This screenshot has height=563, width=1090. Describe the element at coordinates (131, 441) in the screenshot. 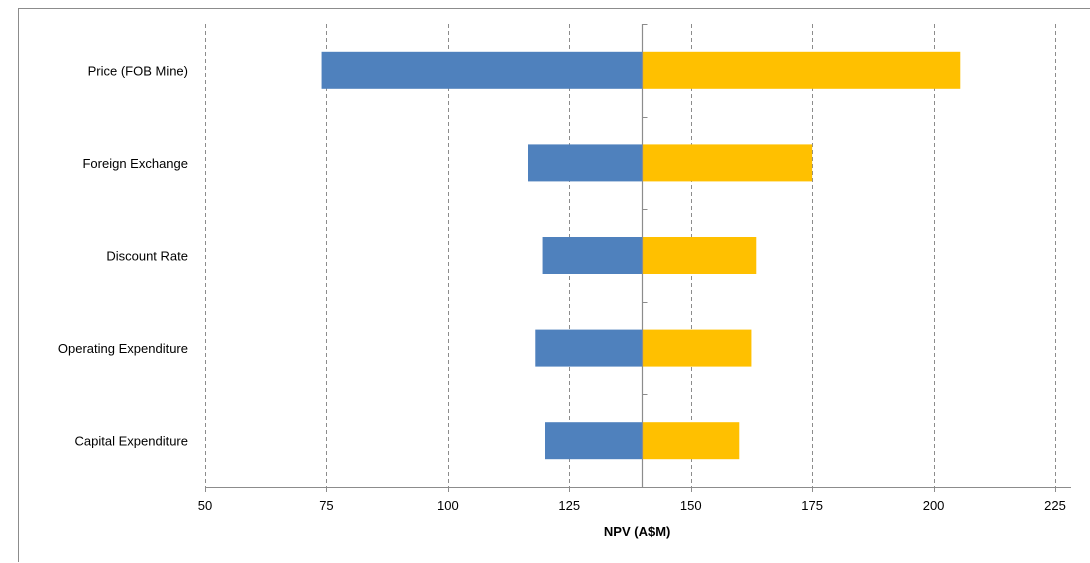

I see `category-label: Capital Expenditure` at that location.